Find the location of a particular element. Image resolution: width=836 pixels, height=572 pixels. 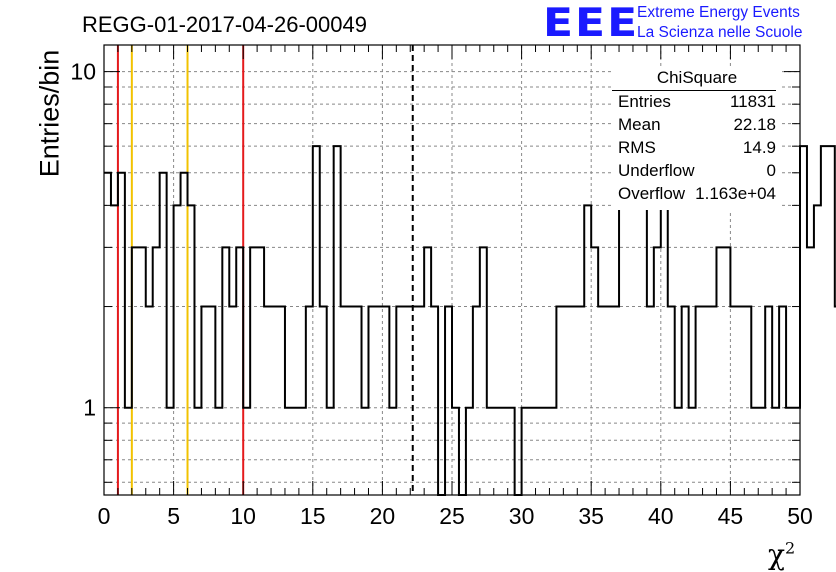

stats-value: 0 is located at coordinates (771, 170).